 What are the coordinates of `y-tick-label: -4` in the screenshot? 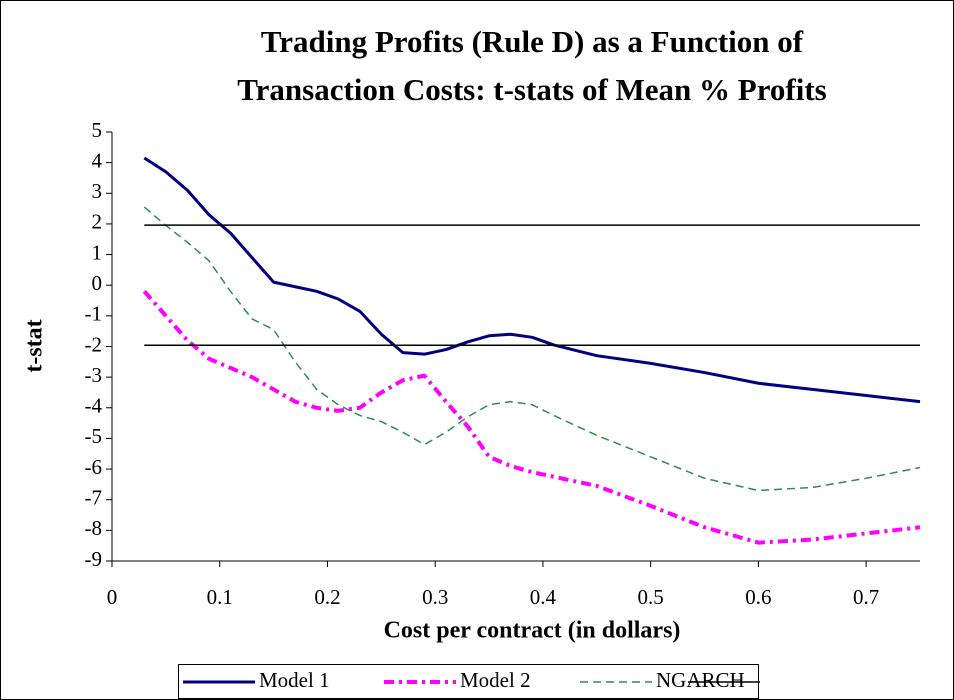 It's located at (94, 406).